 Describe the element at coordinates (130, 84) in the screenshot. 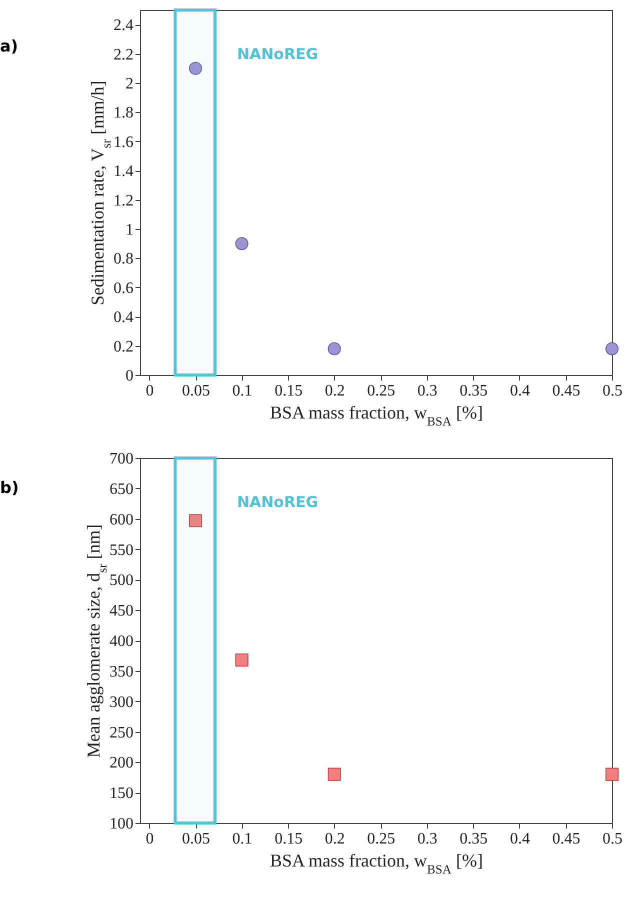

I see `y-tick-label: 2` at that location.